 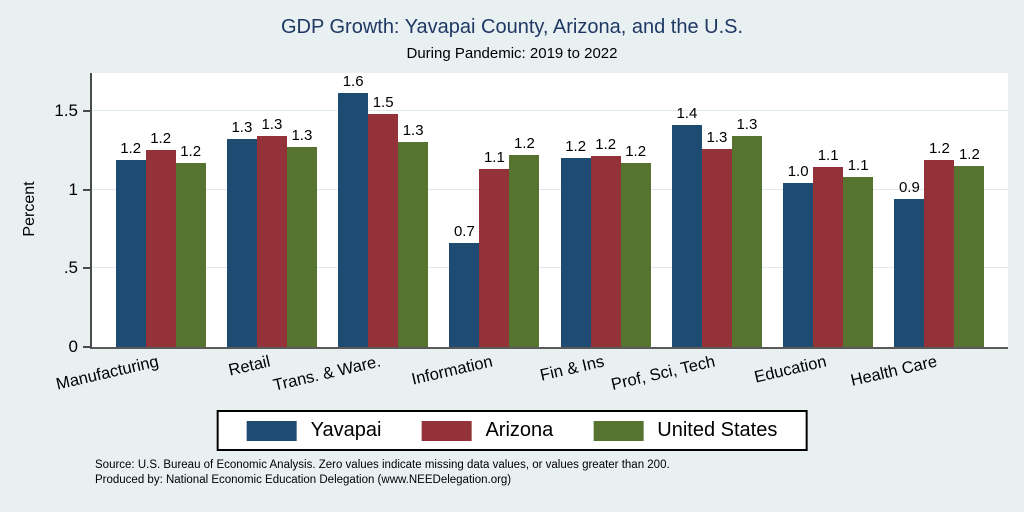 I want to click on x-axis-label: Prof, Sci, Tech, so click(x=663, y=373).